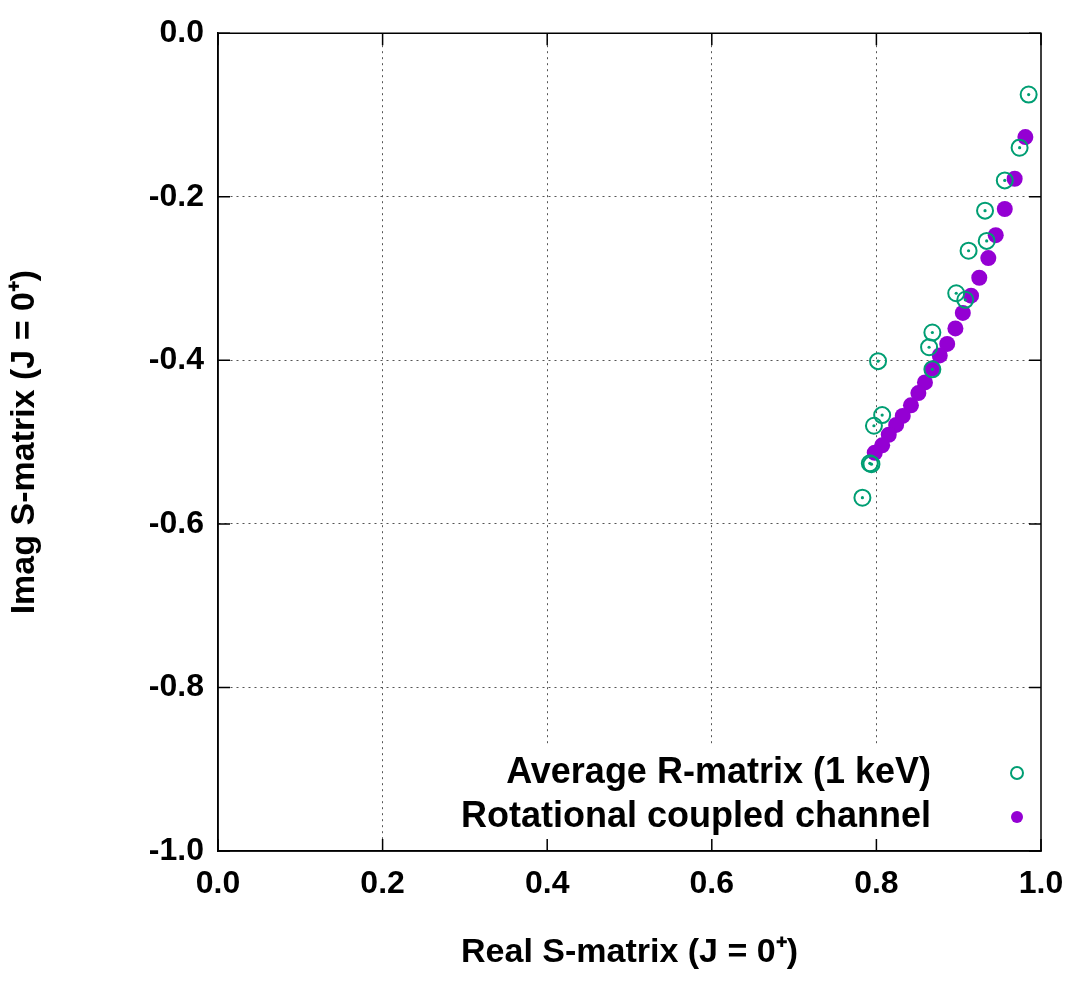 This screenshot has height=981, width=1082. Describe the element at coordinates (21, 442) in the screenshot. I see `y-axis-title: Imag S-matrix (J = 0⁺)` at that location.